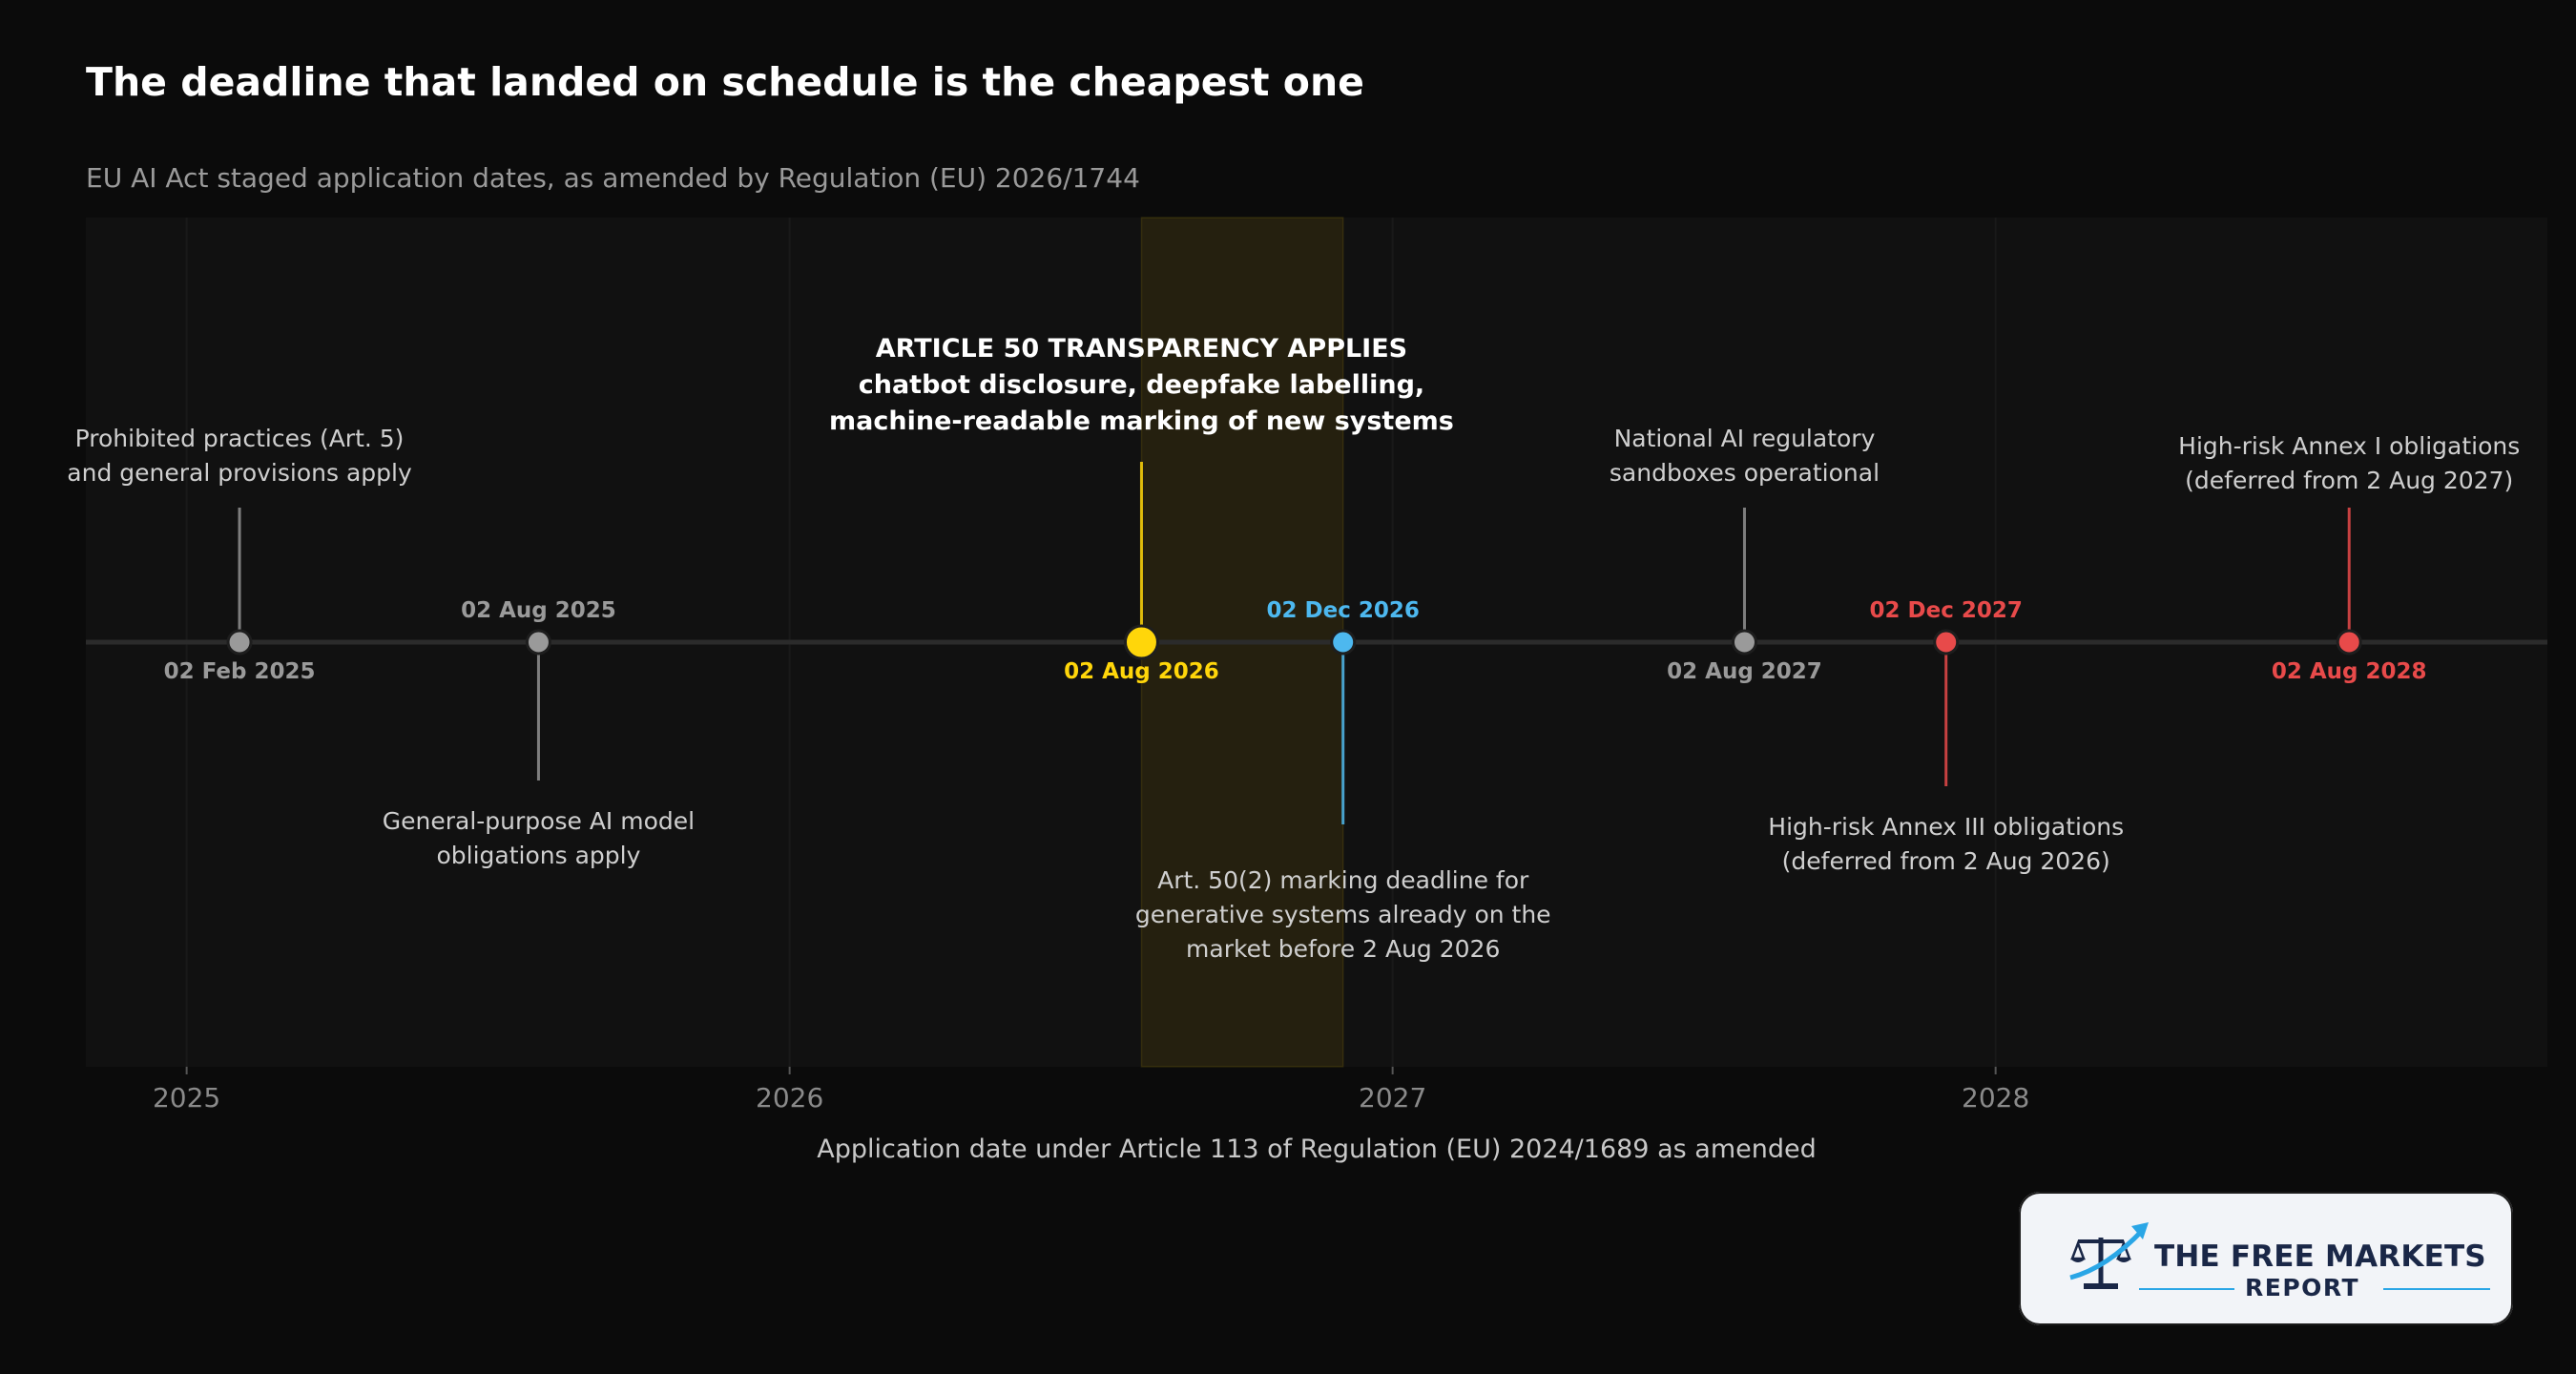 The image size is (2576, 1374). What do you see at coordinates (2302, 1287) in the screenshot?
I see `logo-submark: REPORT` at bounding box center [2302, 1287].